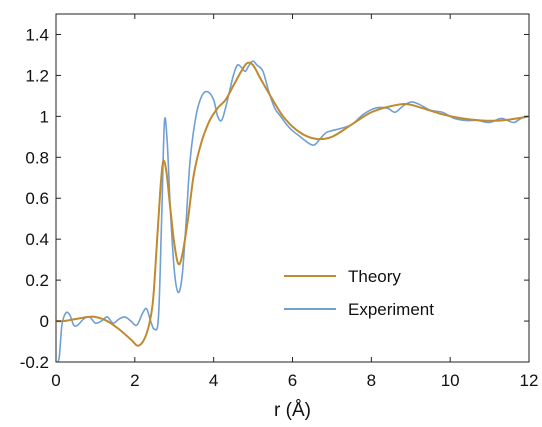 The width and height of the screenshot is (542, 427). What do you see at coordinates (37, 157) in the screenshot?
I see `y-tick-label: 0.8` at bounding box center [37, 157].